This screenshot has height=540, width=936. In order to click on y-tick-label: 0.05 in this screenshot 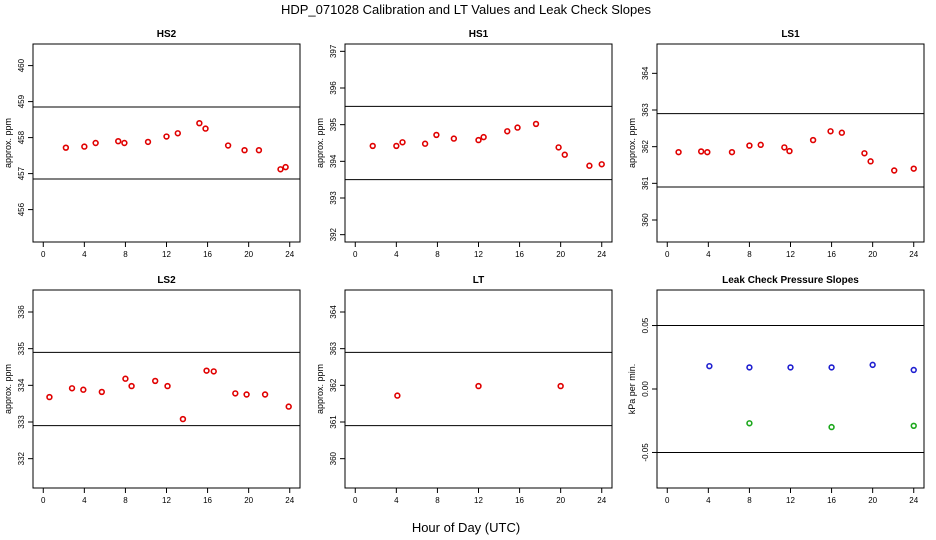, I will do `click(645, 325)`.